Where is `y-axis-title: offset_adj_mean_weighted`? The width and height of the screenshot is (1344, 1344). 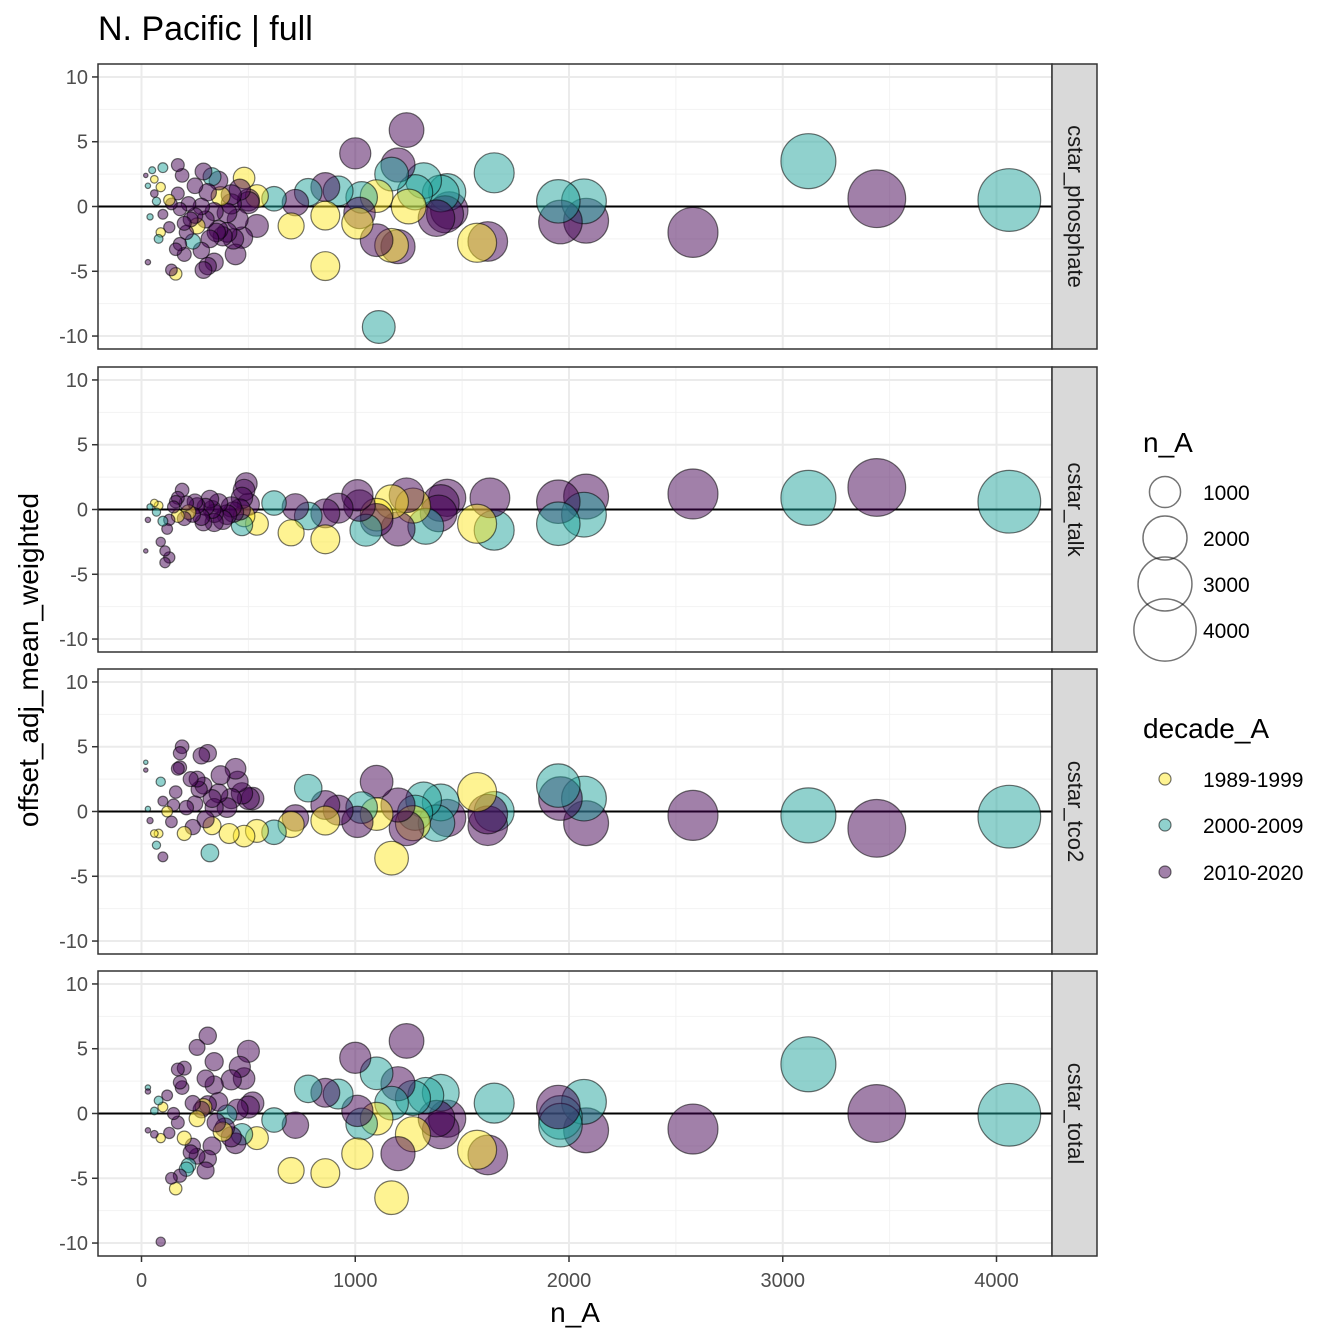 y-axis-title: offset_adj_mean_weighted is located at coordinates (28, 660).